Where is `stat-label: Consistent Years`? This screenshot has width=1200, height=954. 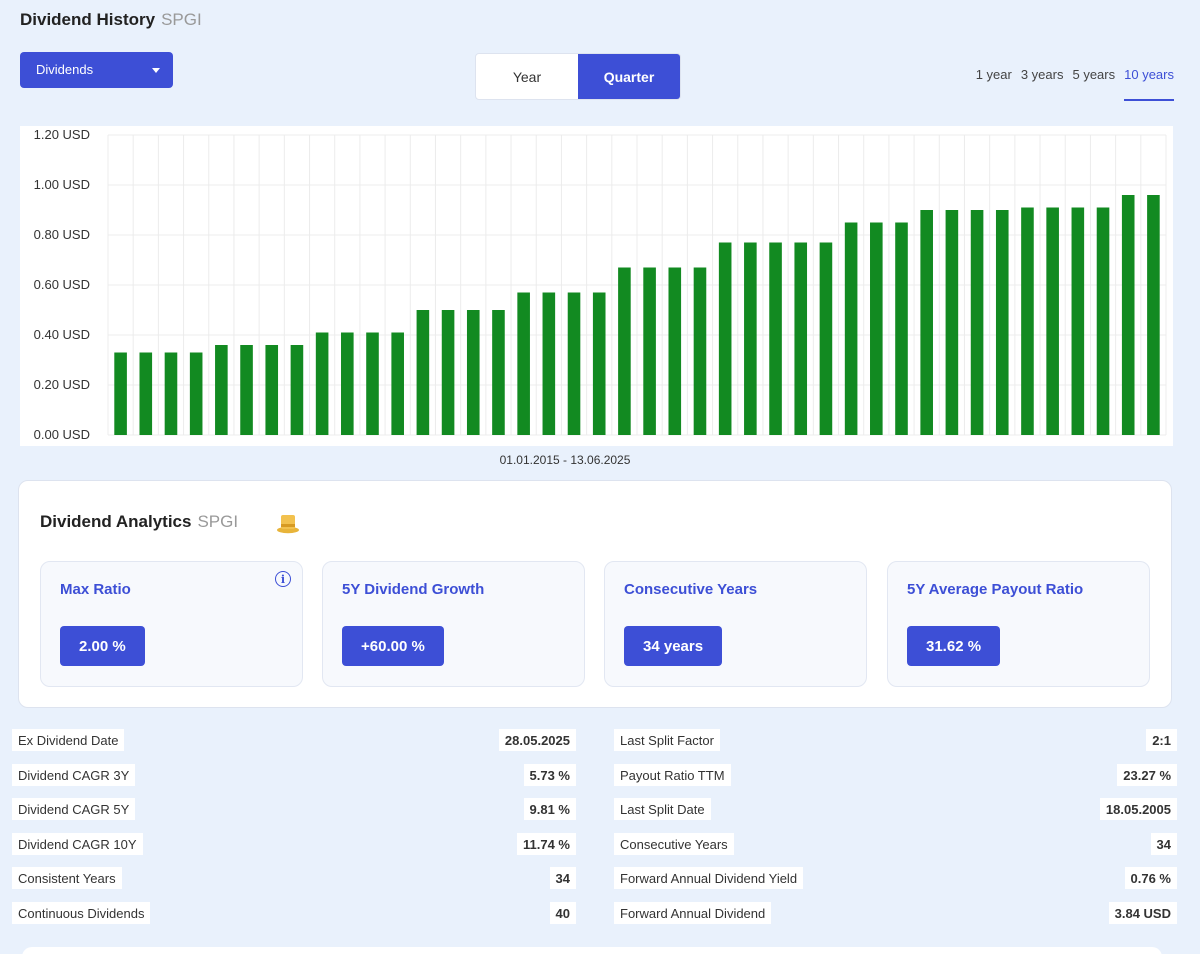
stat-label: Consistent Years is located at coordinates (67, 878).